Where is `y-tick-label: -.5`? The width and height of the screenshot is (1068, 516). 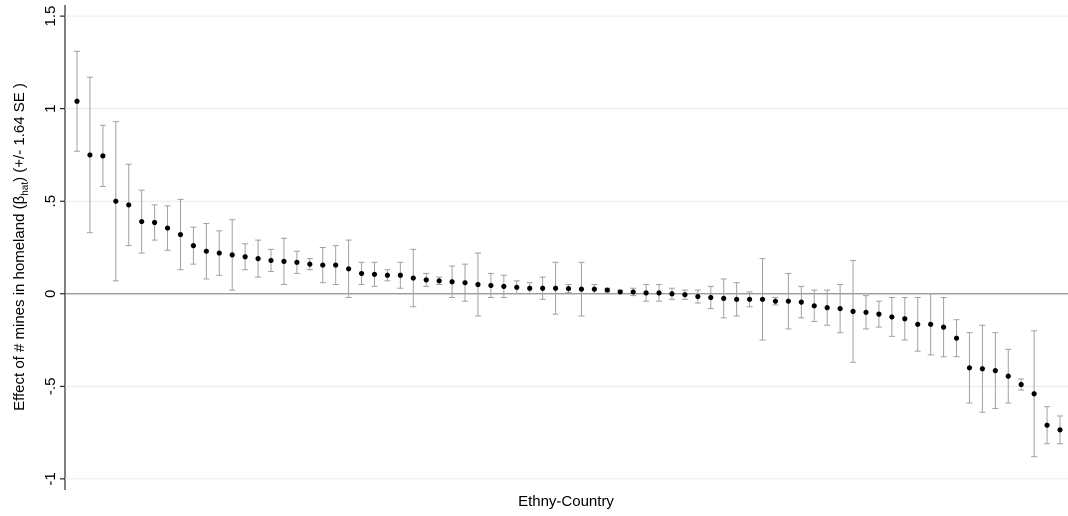
y-tick-label: -.5 is located at coordinates (50, 387).